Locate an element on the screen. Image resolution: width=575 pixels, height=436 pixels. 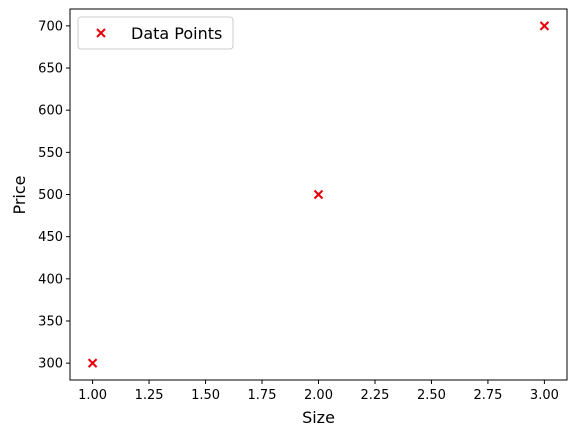
y-tick-label: 500 is located at coordinates (50, 195).